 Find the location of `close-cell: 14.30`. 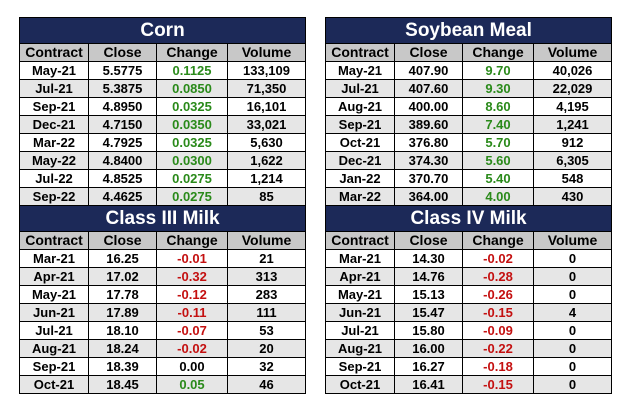

close-cell: 14.30 is located at coordinates (428, 258).